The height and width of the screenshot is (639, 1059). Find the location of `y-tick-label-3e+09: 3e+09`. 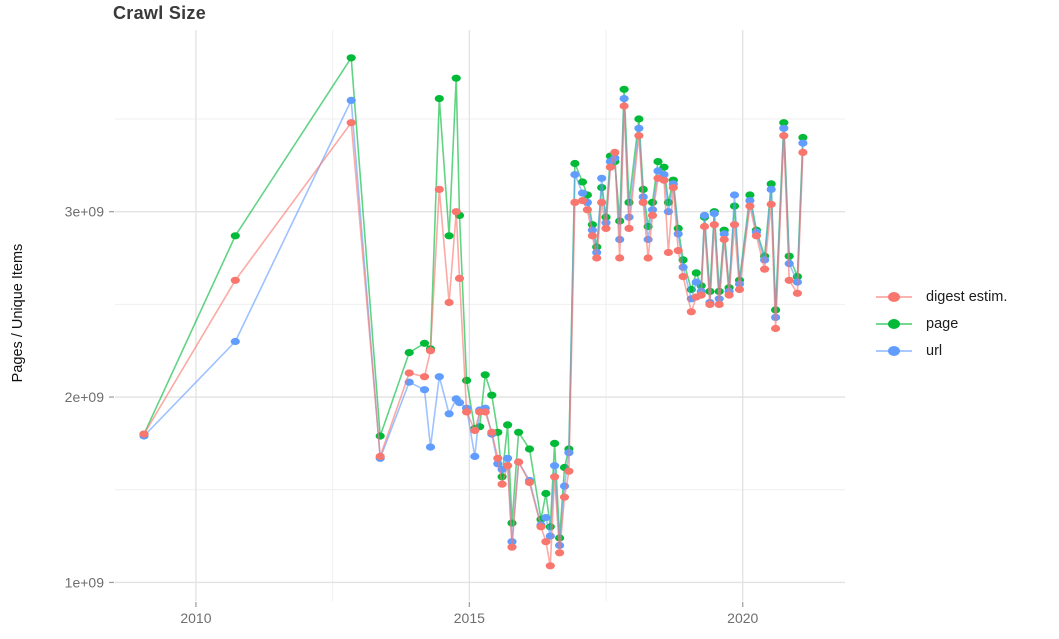

y-tick-label-3e+09: 3e+09 is located at coordinates (85, 212).